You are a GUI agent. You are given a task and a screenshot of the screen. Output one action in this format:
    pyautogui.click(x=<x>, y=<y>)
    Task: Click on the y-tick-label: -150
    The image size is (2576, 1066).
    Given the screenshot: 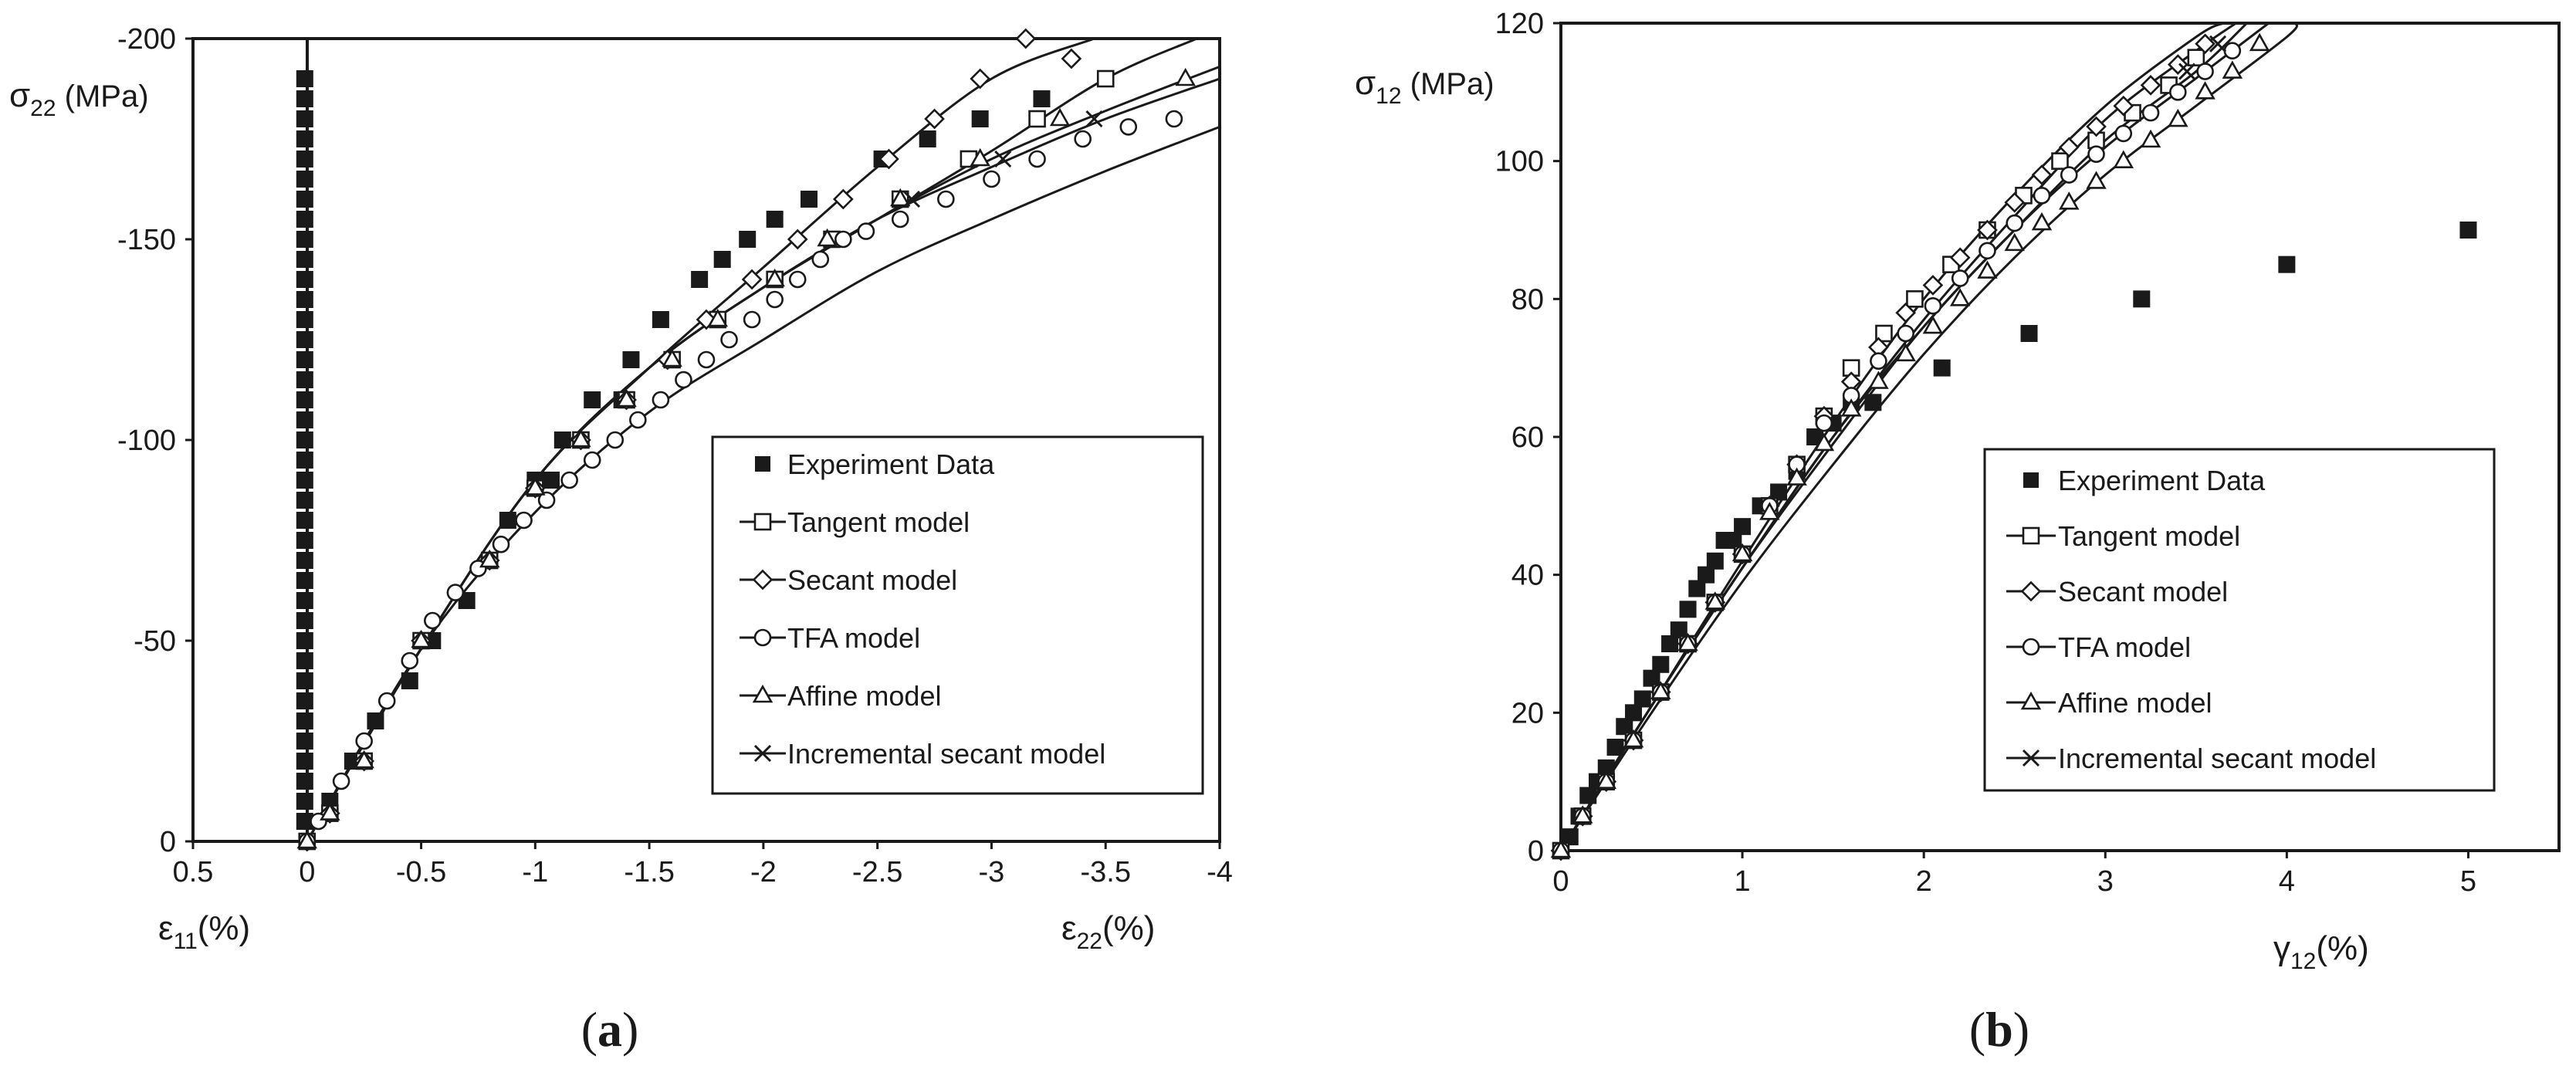 What is the action you would take?
    pyautogui.click(x=147, y=240)
    